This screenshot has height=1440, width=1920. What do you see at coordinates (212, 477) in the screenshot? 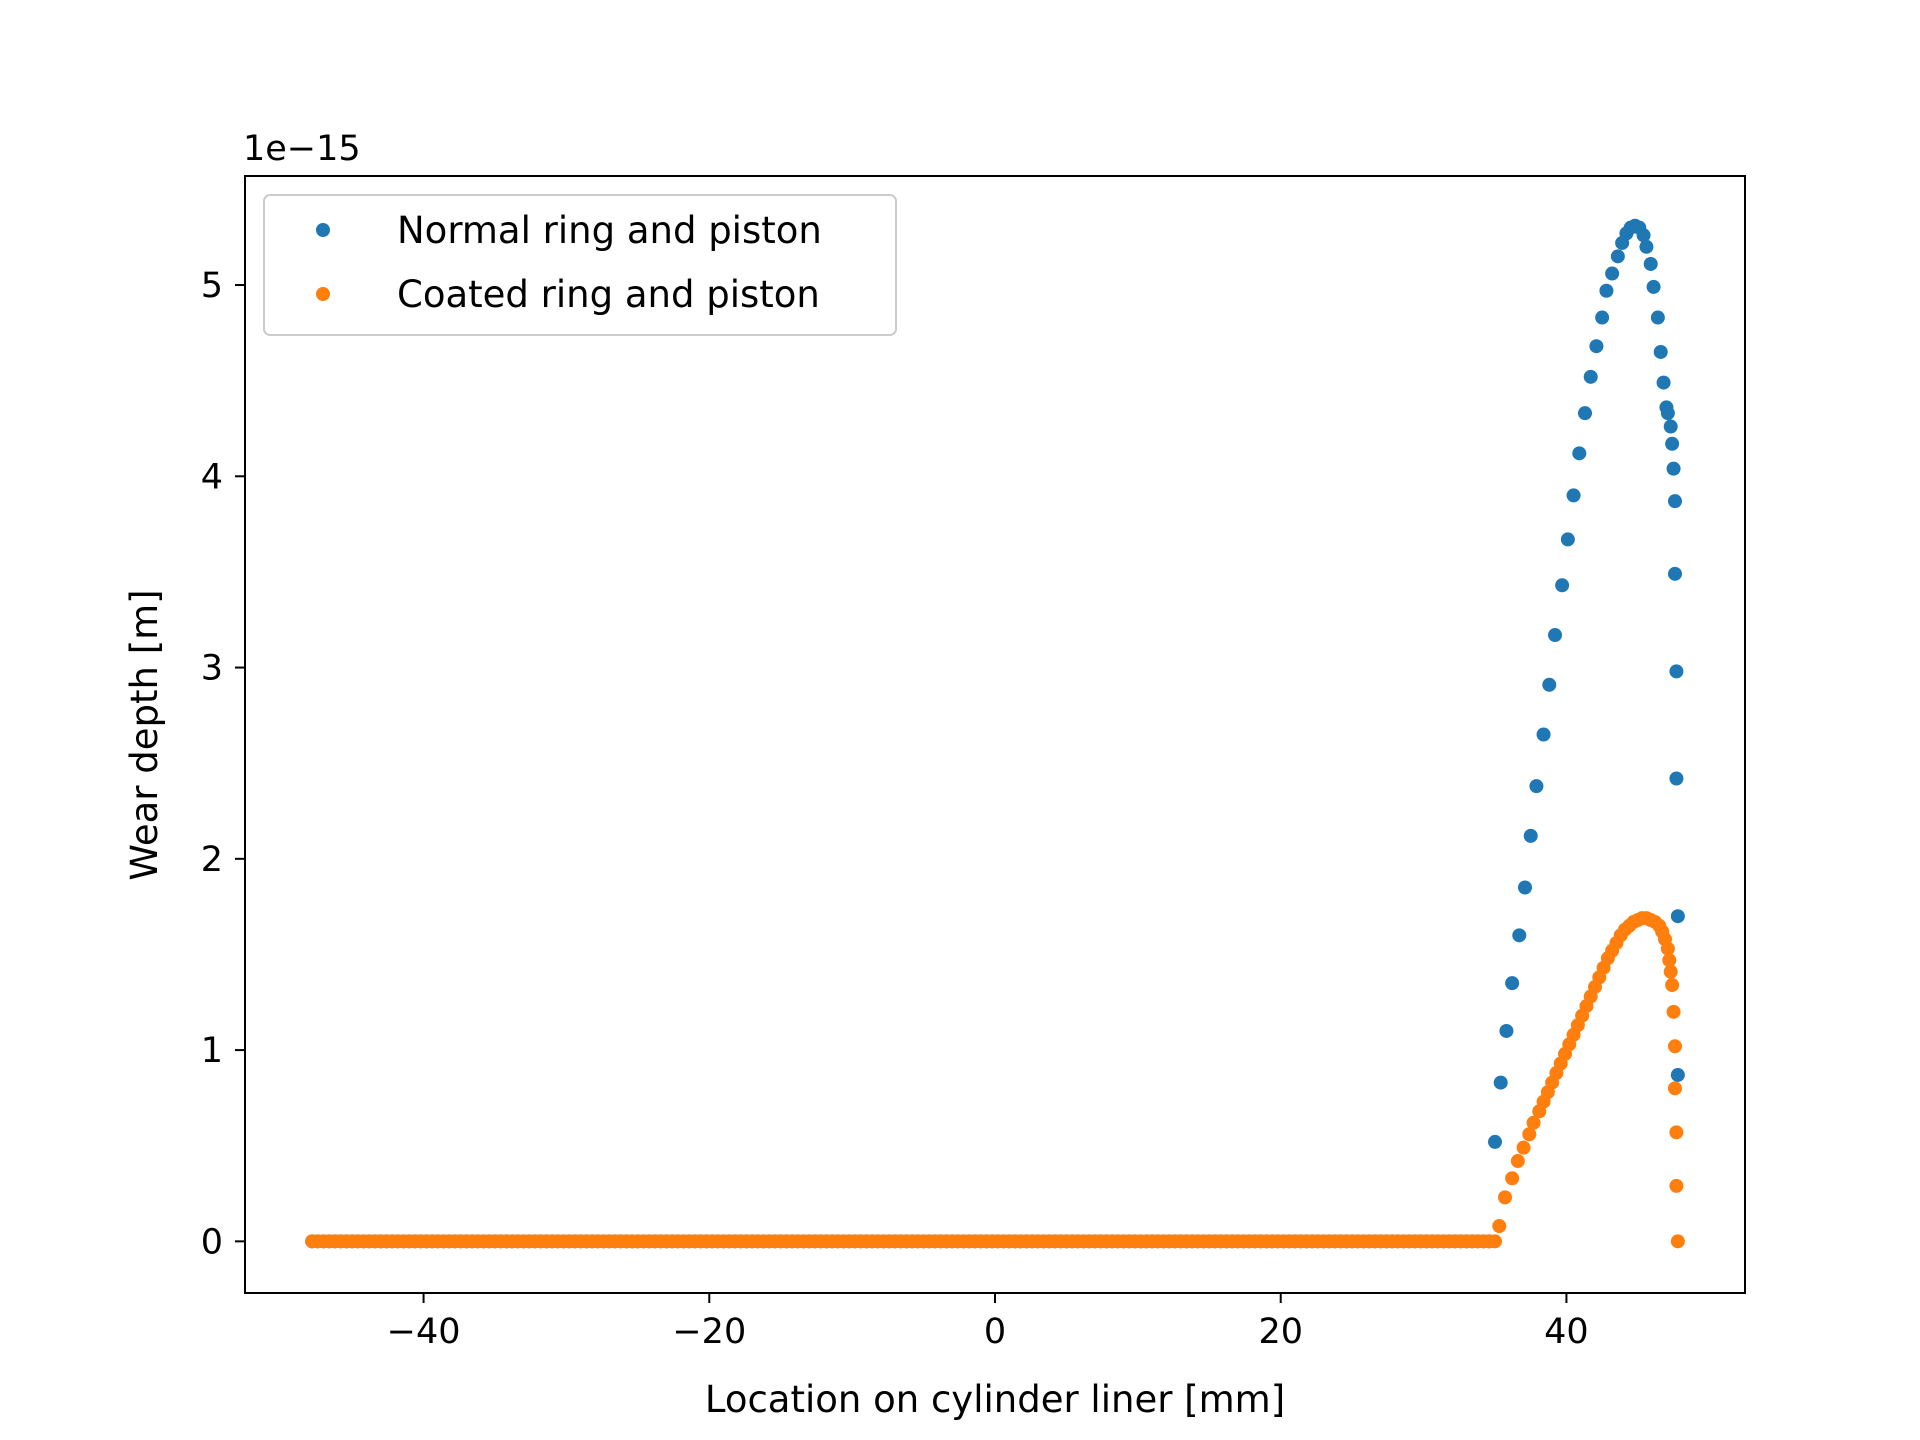
I see `y-tick-label: 4` at bounding box center [212, 477].